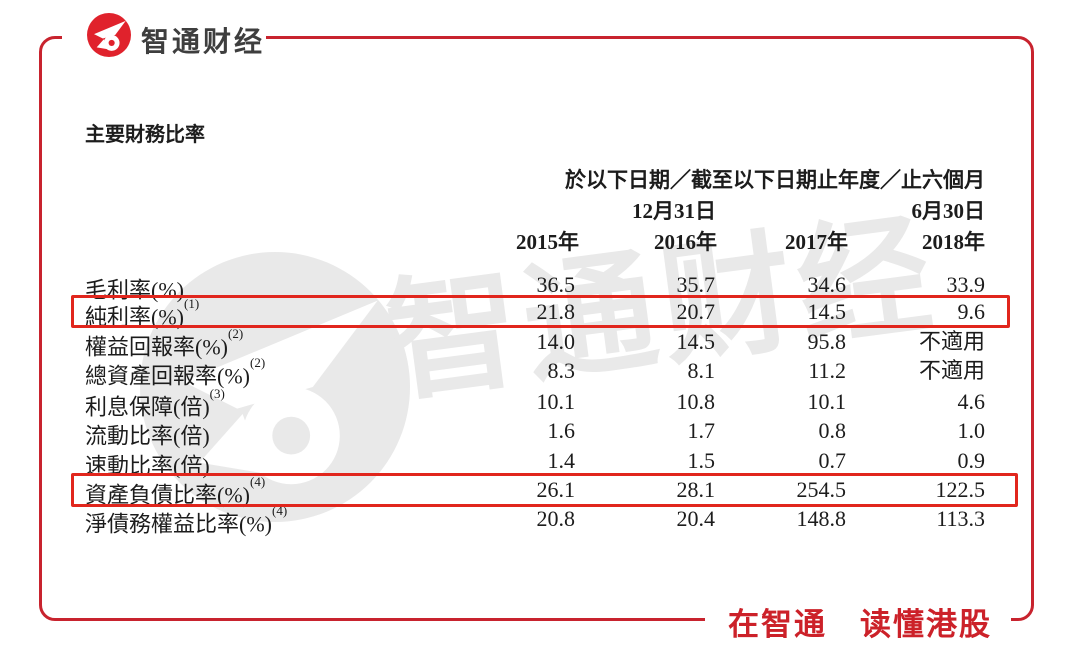  Describe the element at coordinates (685, 242) in the screenshot. I see `table-header-year-2016: 2016年` at that location.